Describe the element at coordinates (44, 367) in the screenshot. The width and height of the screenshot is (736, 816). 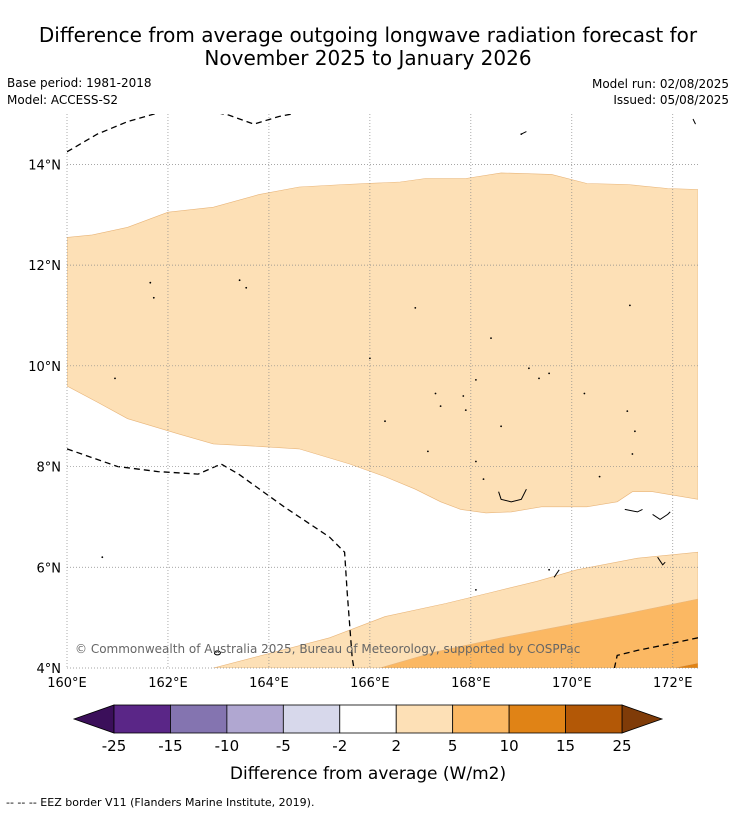
I see `y-tick-label: 10°N` at that location.